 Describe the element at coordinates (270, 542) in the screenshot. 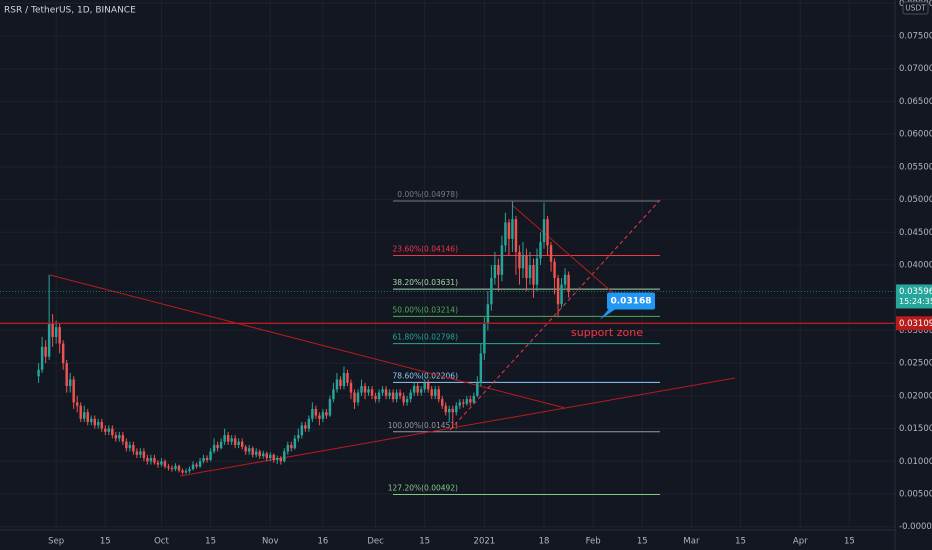

I see `x-tick-label: Nov` at that location.